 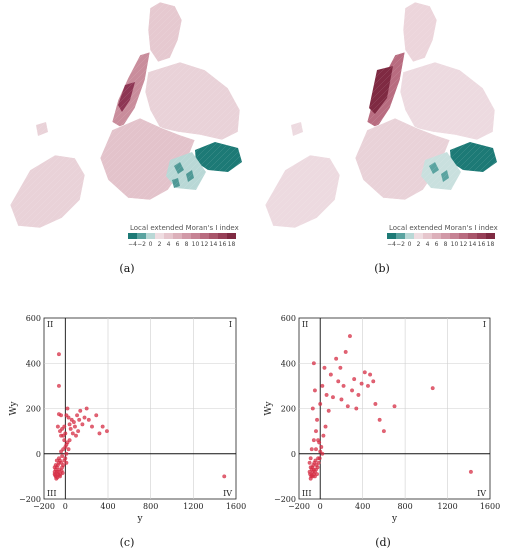 I want to click on plot-d-xlabel: y, so click(x=394, y=519).